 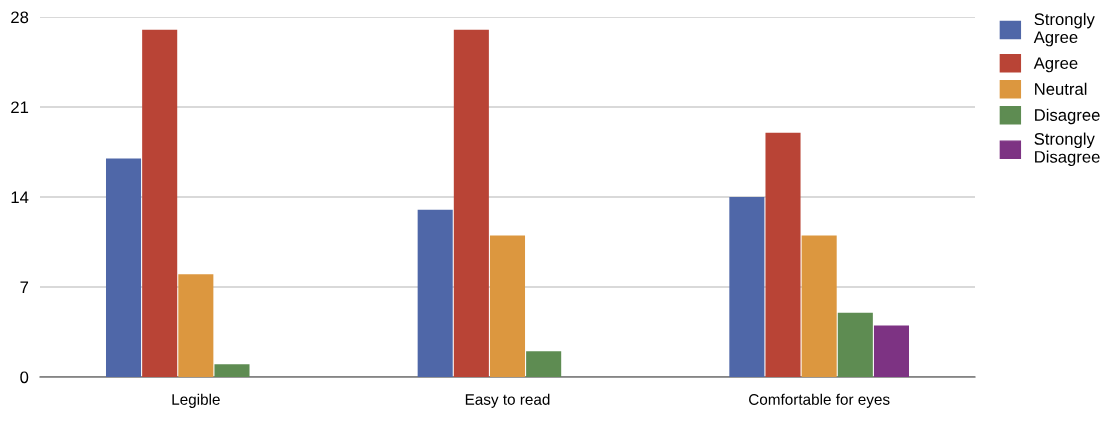 I want to click on y-tick-label: 21, so click(x=20, y=107).